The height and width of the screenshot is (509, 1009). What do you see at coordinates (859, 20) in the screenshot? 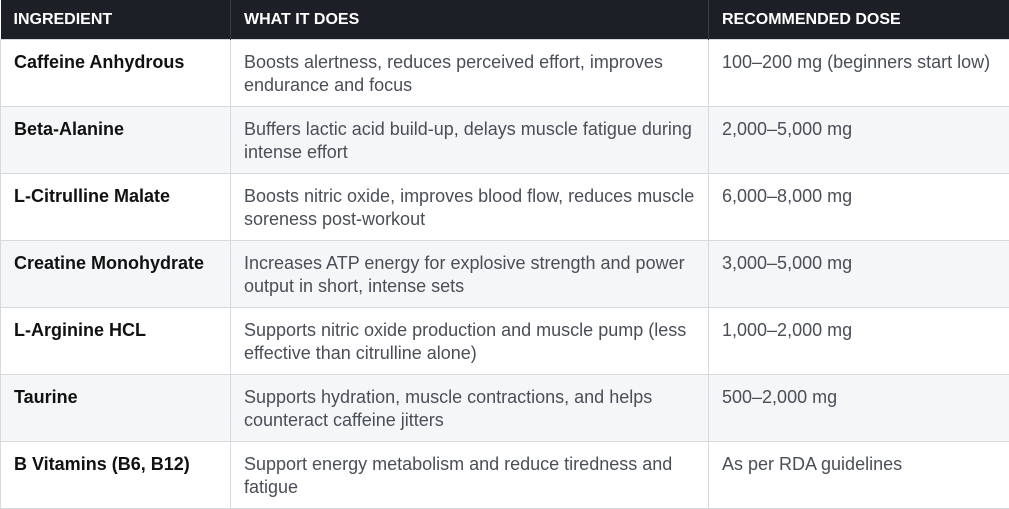
I see `header-cell: RECOMMENDED DOSE` at bounding box center [859, 20].